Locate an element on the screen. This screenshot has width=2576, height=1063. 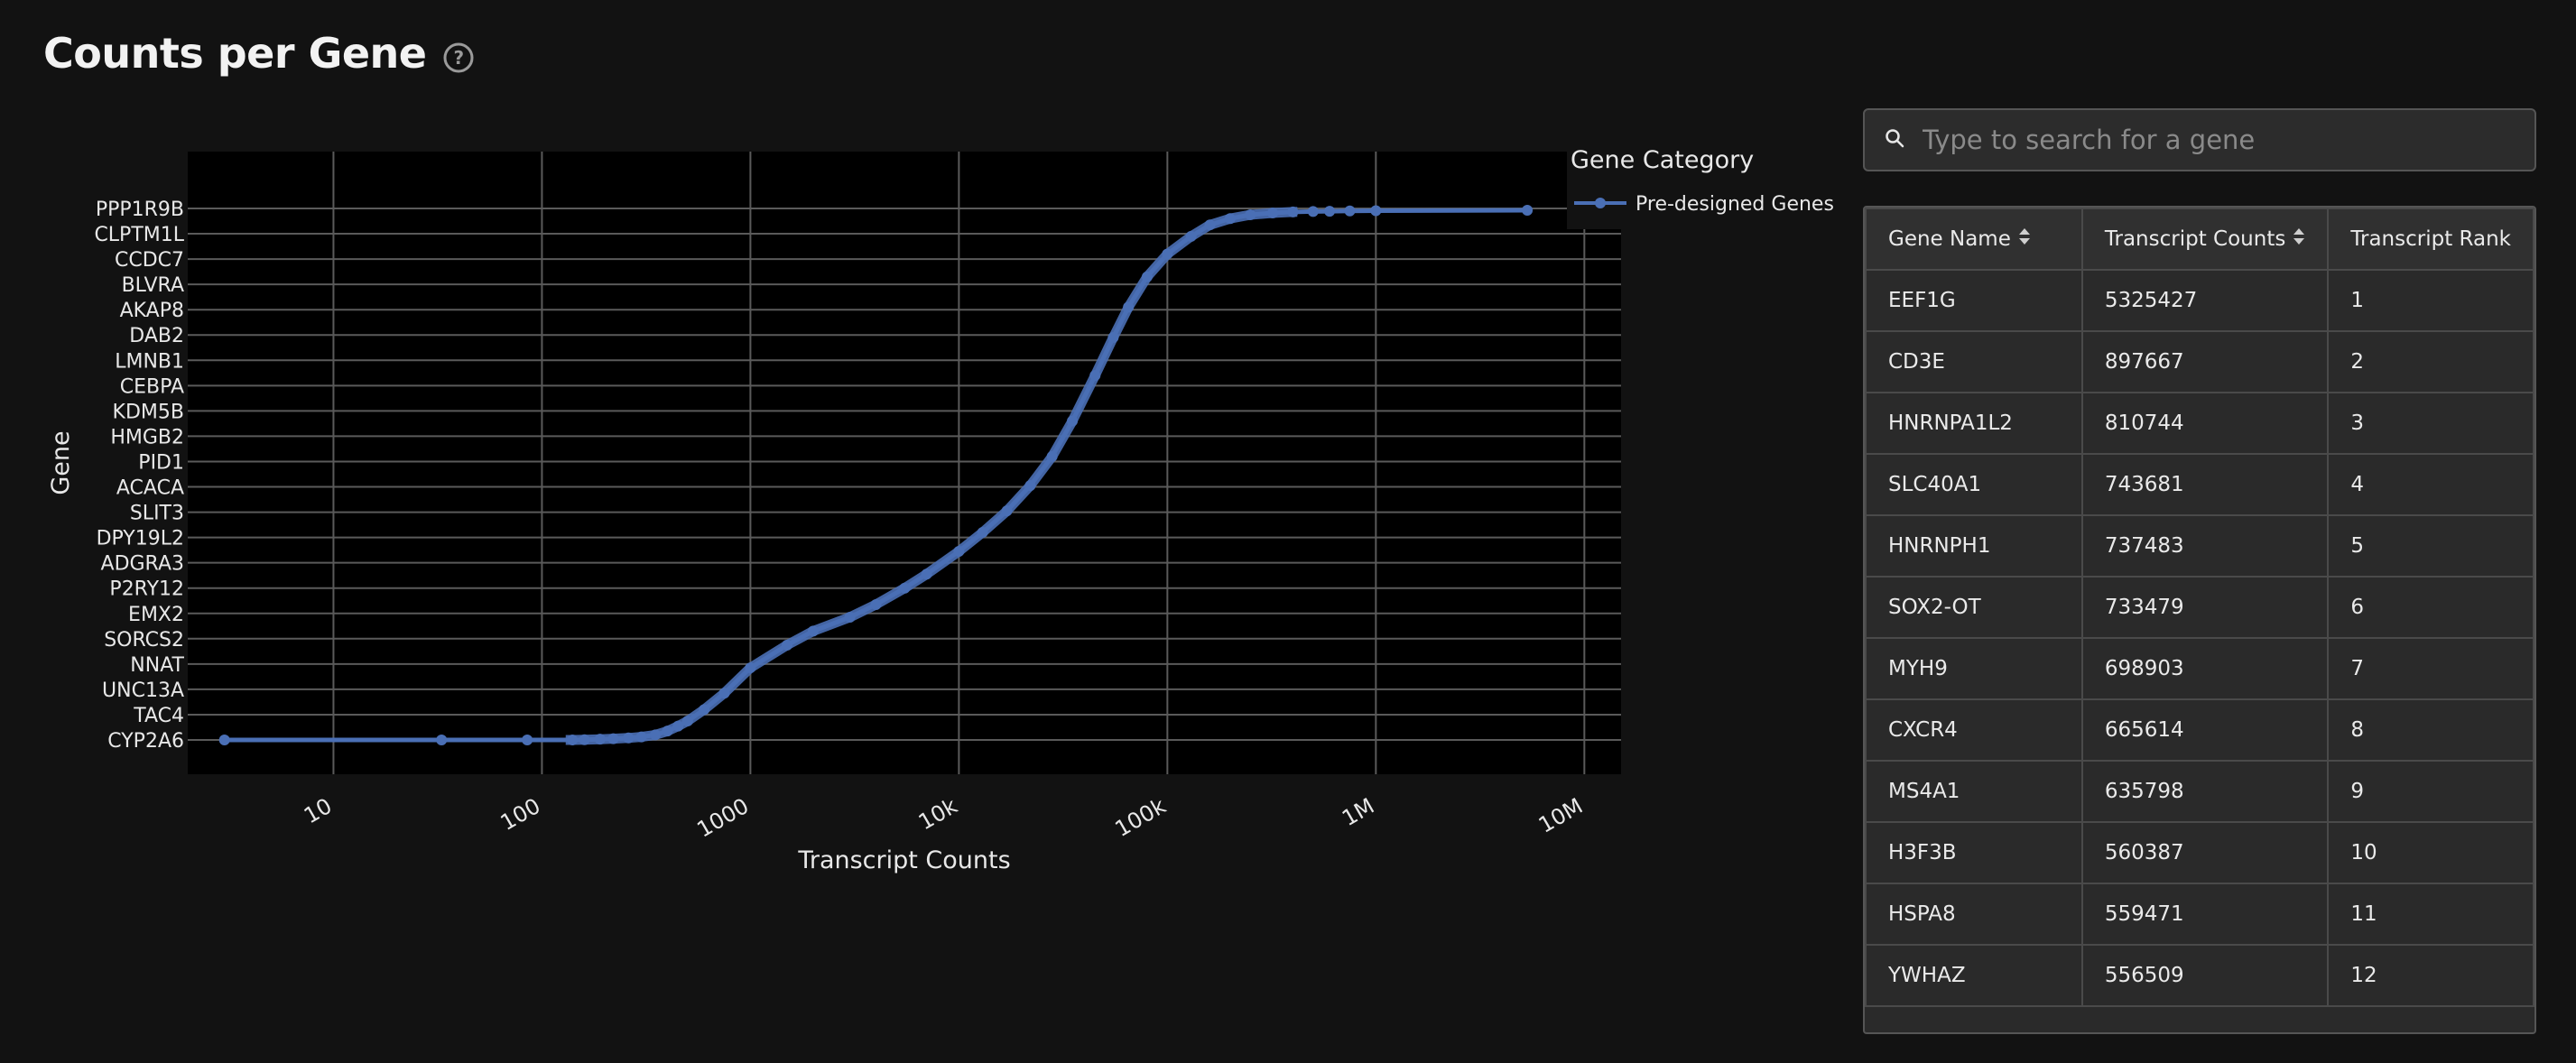
gene-name-cell: HNRNPA1L2 is located at coordinates (1974, 424).